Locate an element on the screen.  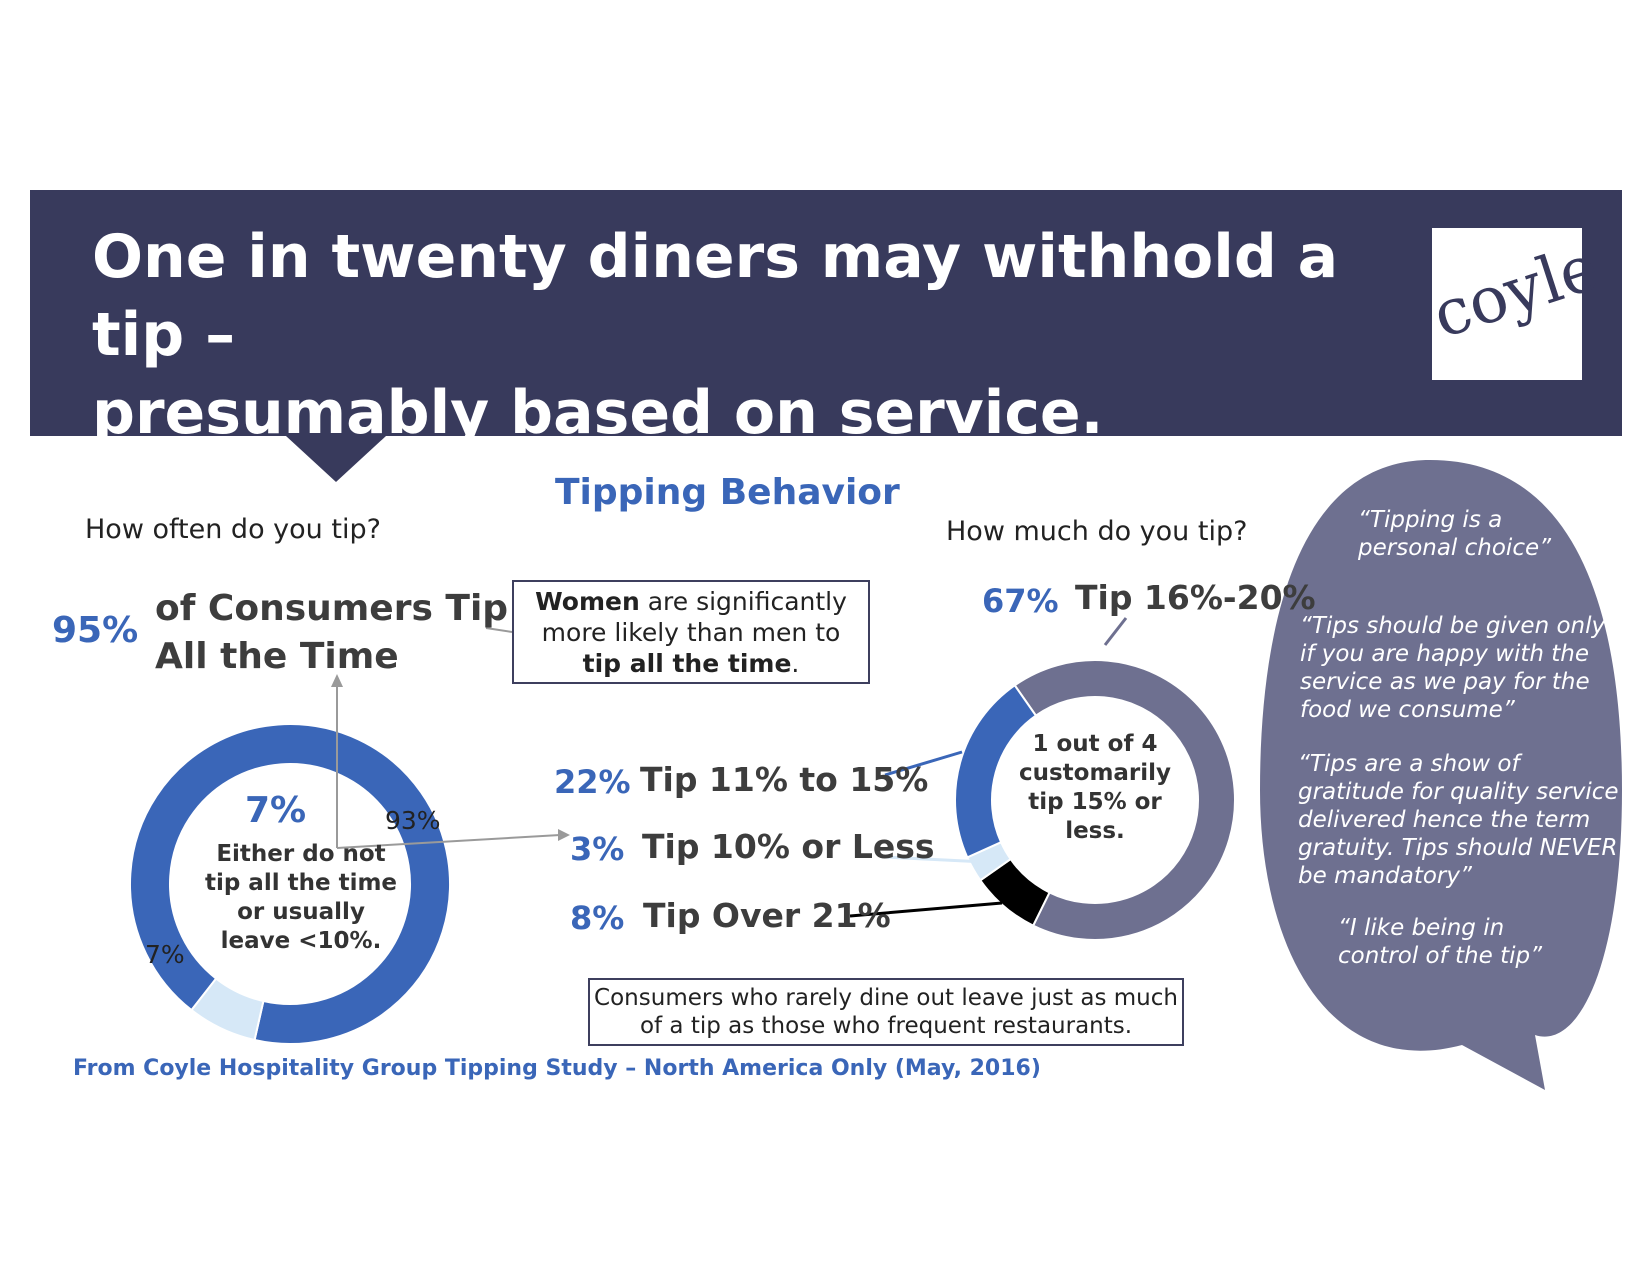
logo-text: coyle is located at coordinates (1516, 292).